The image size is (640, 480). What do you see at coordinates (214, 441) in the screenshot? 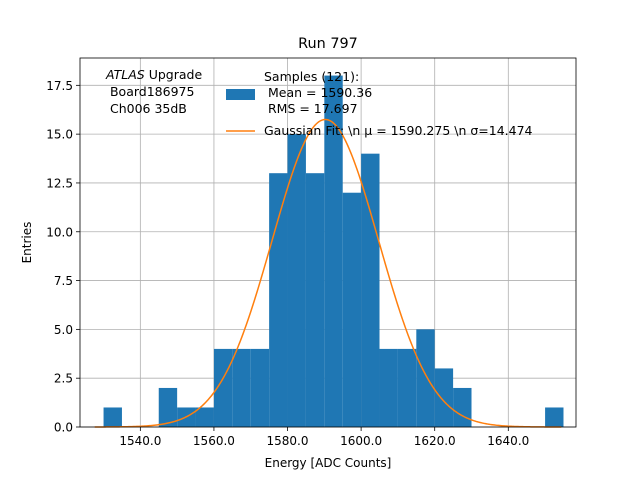
I see `x-tick-label: 1560.0` at bounding box center [214, 441].